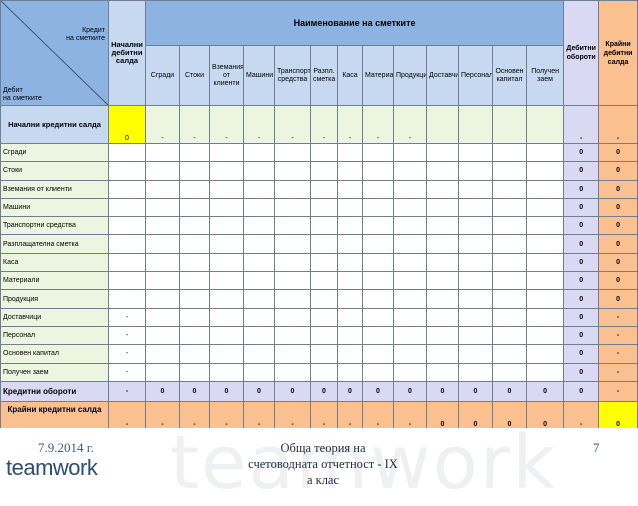 Image resolution: width=638 pixels, height=506 pixels. I want to click on closing-credit-first: -, so click(127, 415).